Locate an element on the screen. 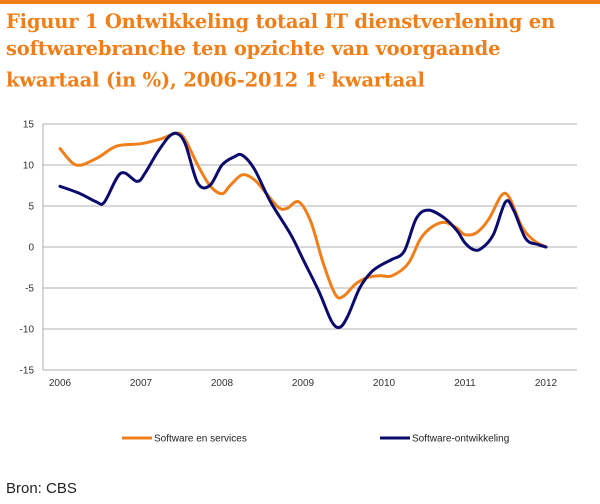  x-axis-ticks: 2006 2007 2008 2009 2010 2011 2012 is located at coordinates (303, 383).